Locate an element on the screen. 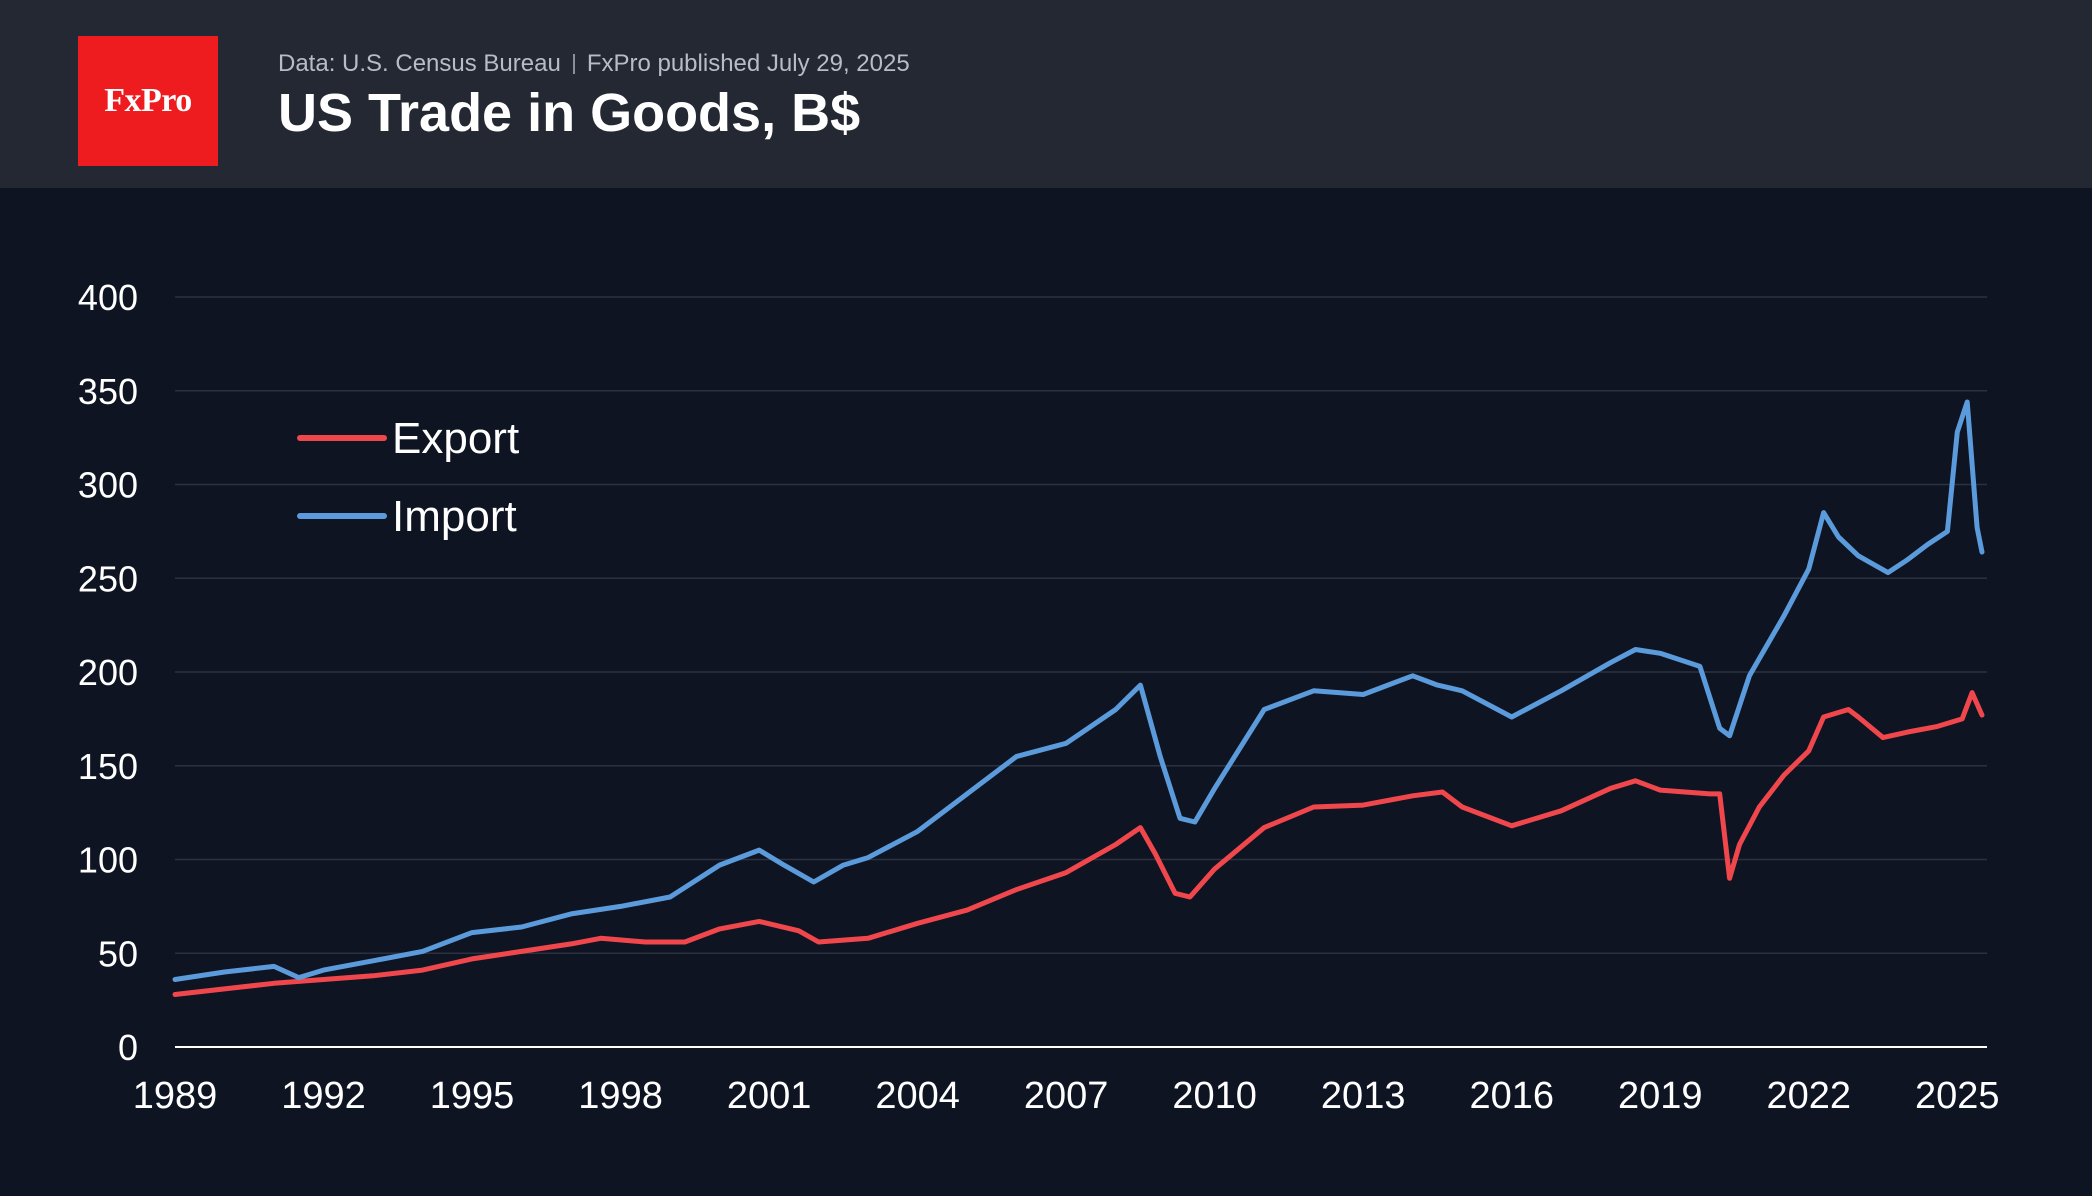 The width and height of the screenshot is (2092, 1196). y-tick-label: 100 is located at coordinates (108, 860).